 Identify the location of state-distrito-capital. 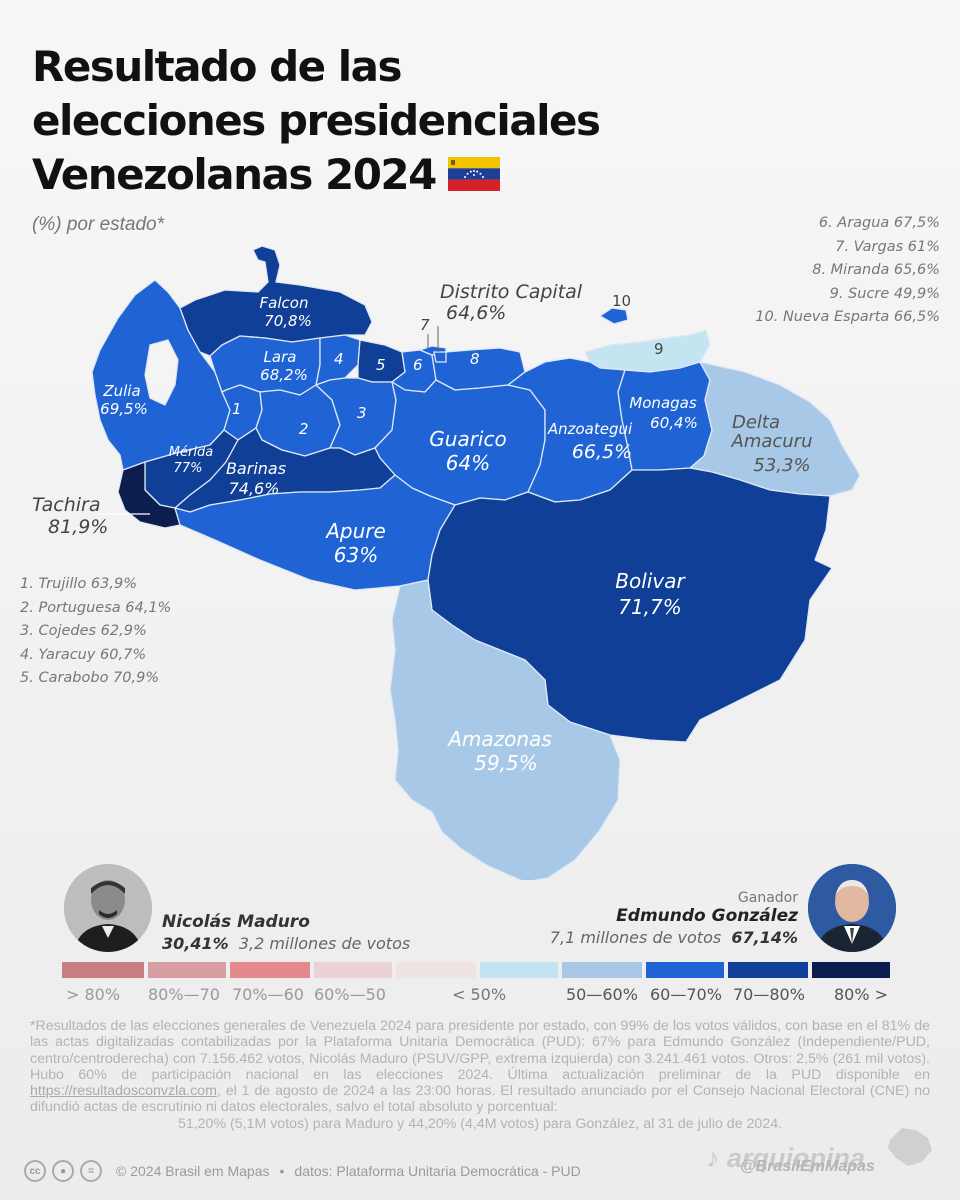
(440, 357).